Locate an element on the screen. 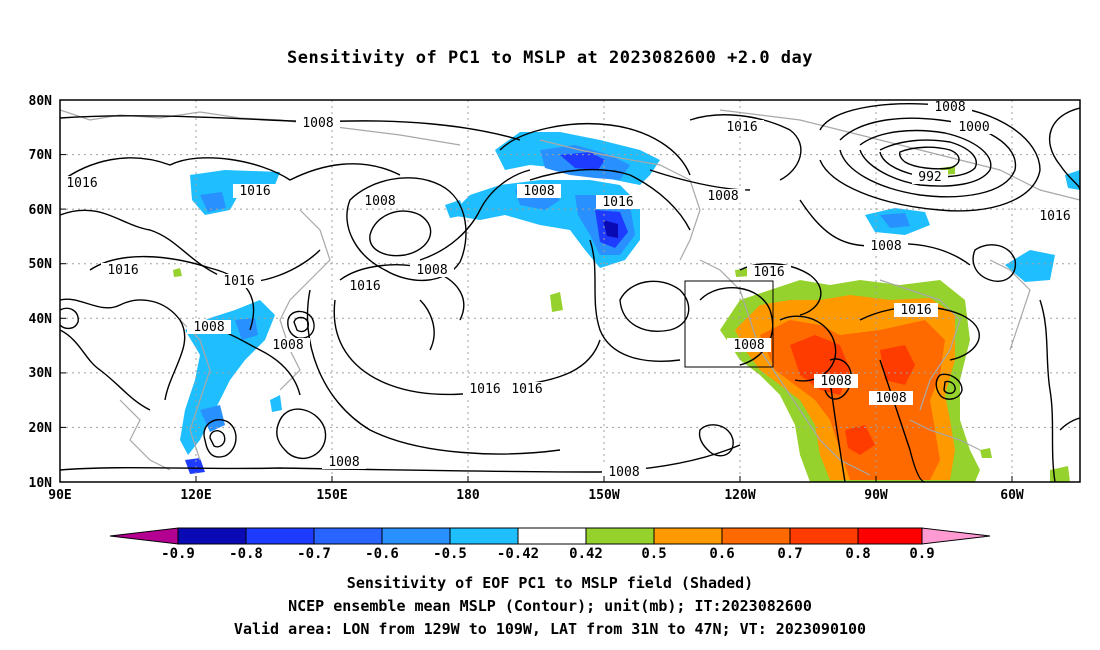 The width and height of the screenshot is (1100, 650). contour-label: 992 is located at coordinates (930, 177).